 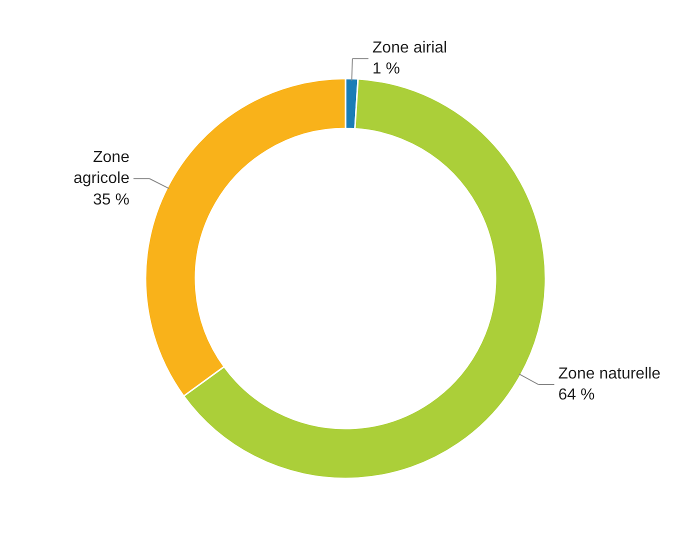 I want to click on data-label: 35 %, so click(x=111, y=199).